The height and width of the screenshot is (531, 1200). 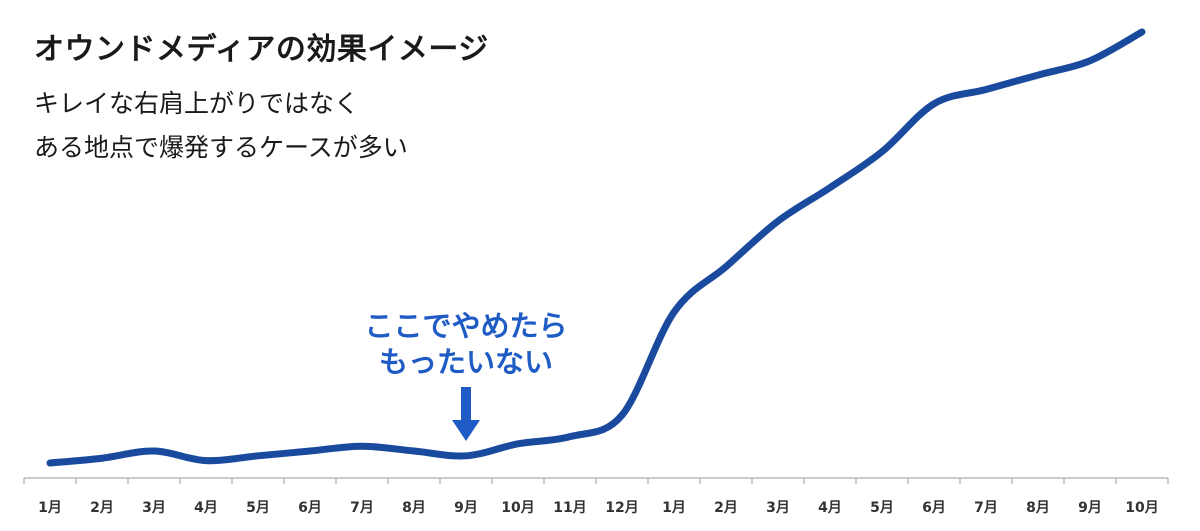 What do you see at coordinates (621, 508) in the screenshot?
I see `x-tick-label: 12月` at bounding box center [621, 508].